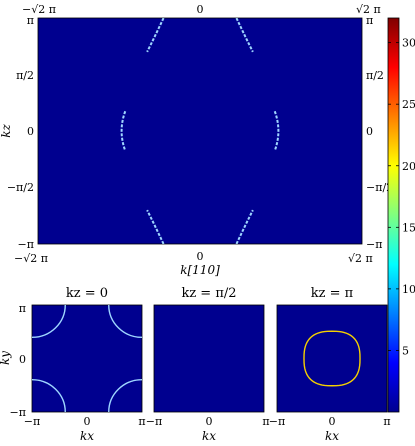 The height and width of the screenshot is (446, 415). I want to click on panel-kz0-background, so click(87, 358).